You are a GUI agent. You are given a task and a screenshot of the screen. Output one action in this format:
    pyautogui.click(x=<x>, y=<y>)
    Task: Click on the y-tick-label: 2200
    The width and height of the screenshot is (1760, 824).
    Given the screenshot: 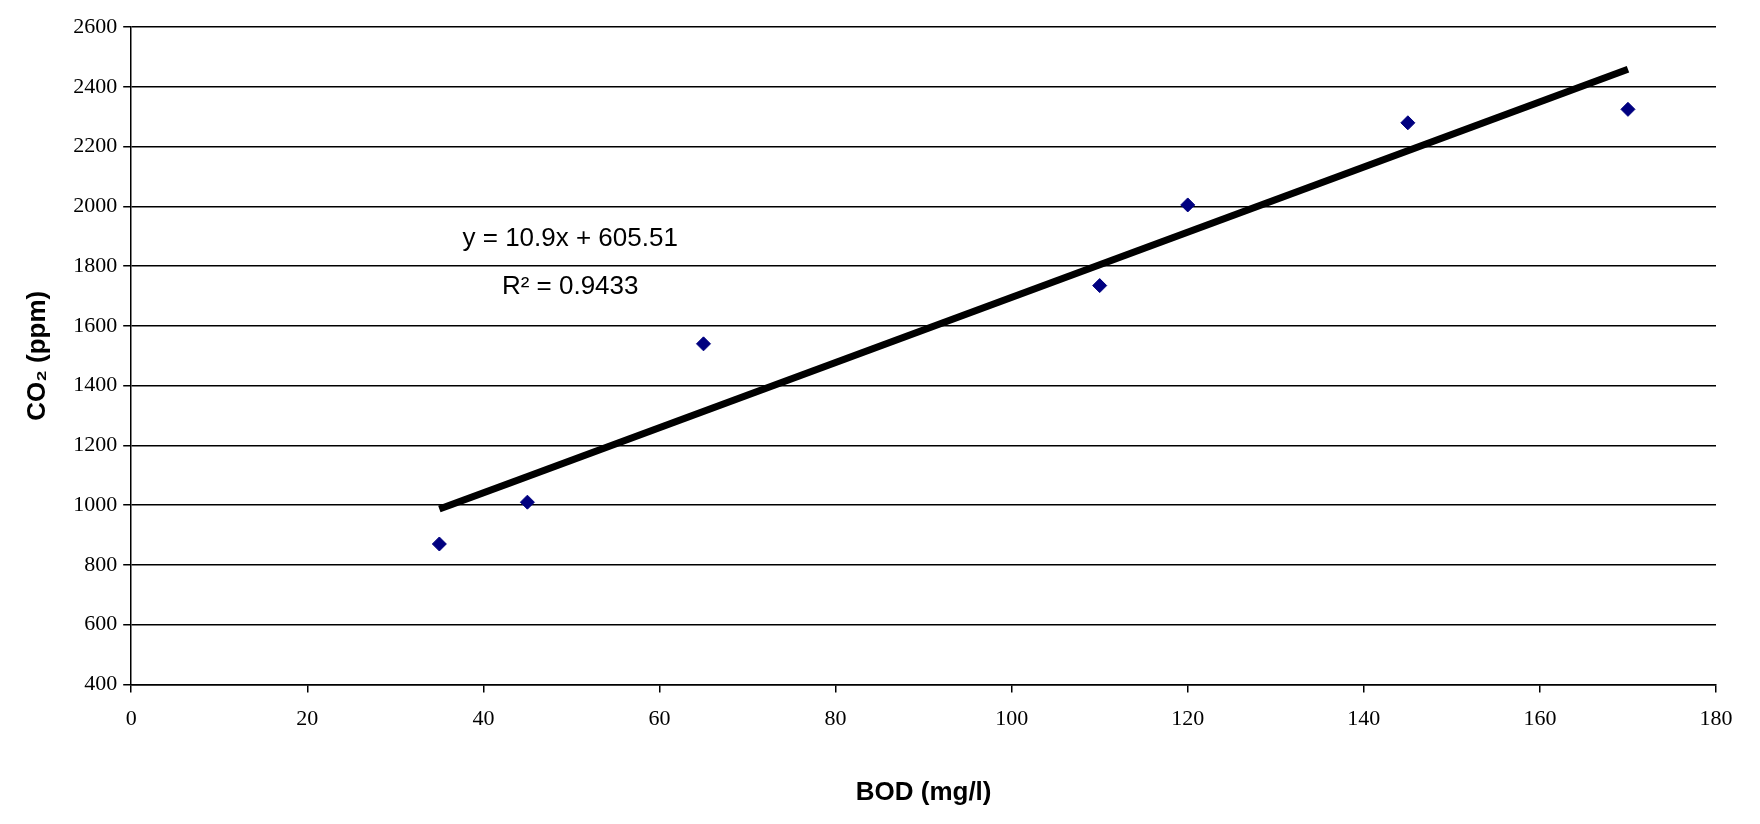 What is the action you would take?
    pyautogui.click(x=95, y=145)
    